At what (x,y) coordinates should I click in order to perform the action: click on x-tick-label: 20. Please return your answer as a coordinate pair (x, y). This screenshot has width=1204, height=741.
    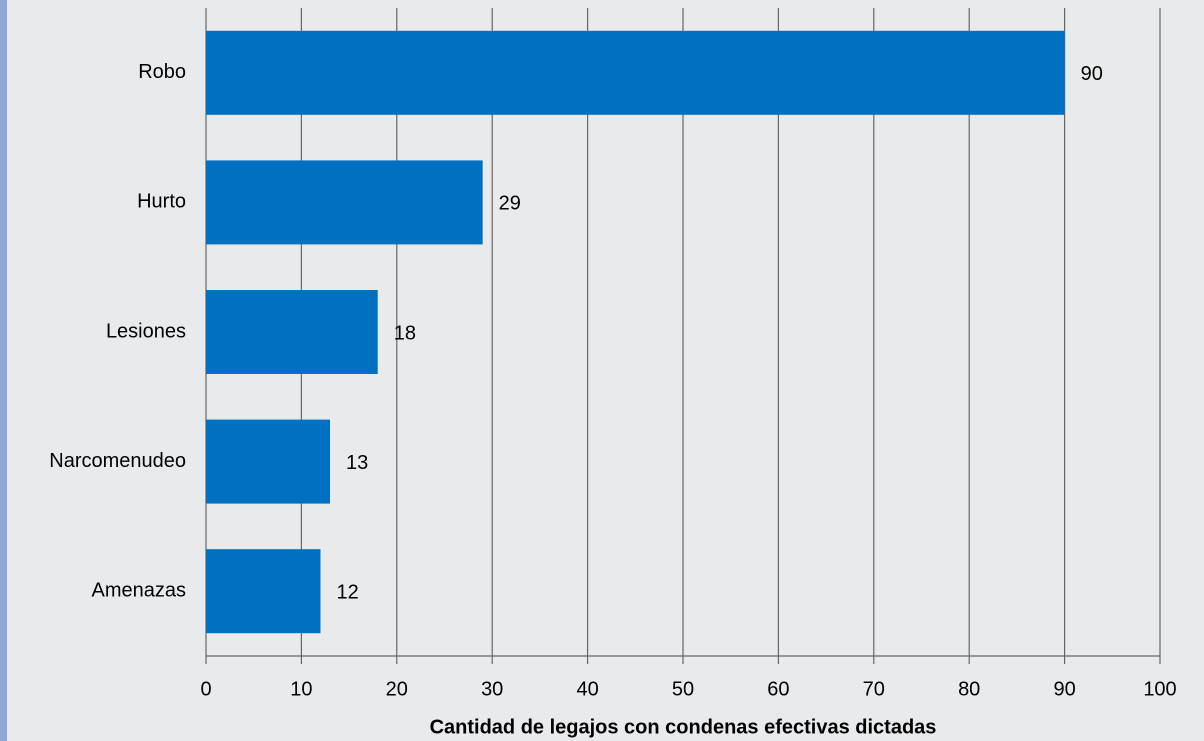
    Looking at the image, I should click on (397, 689).